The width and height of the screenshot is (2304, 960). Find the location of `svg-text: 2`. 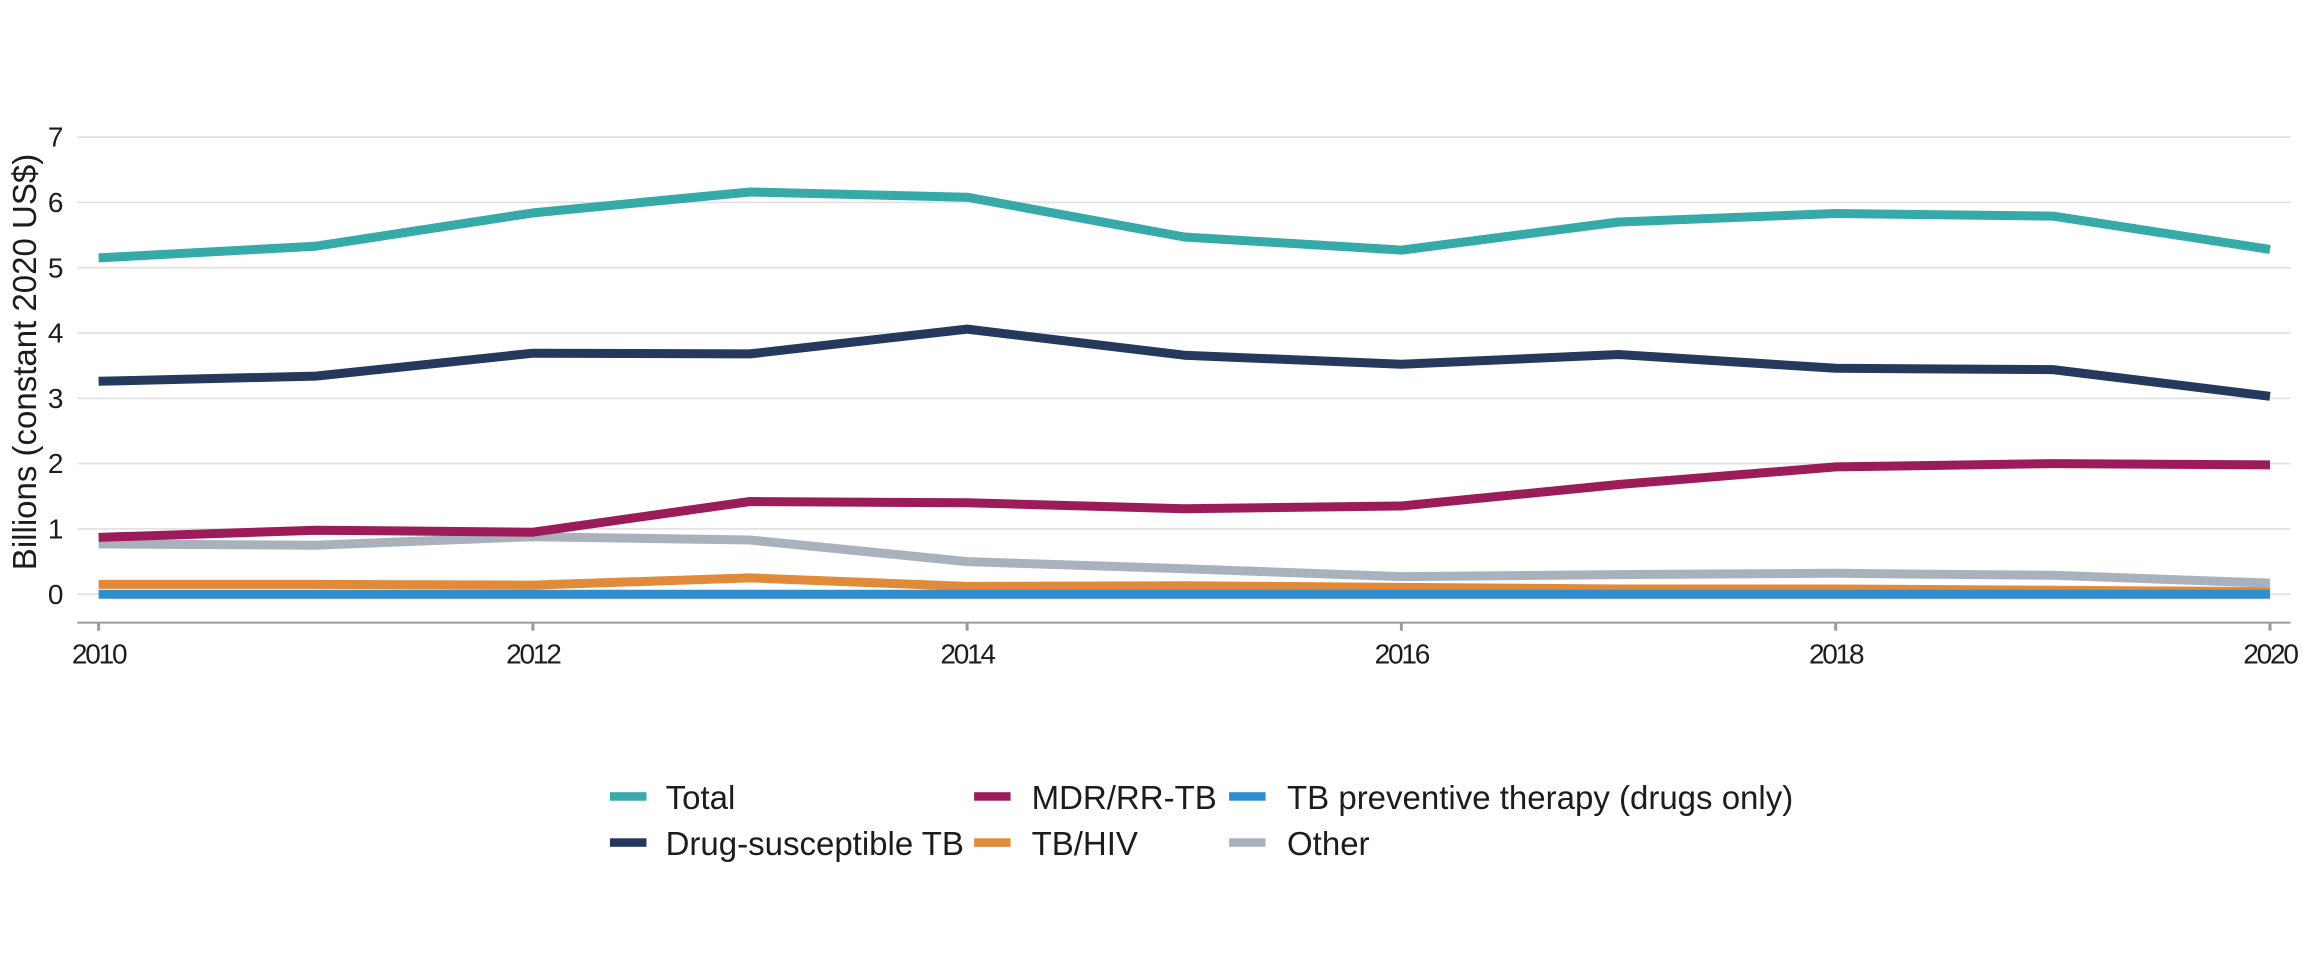

svg-text: 2 is located at coordinates (56, 463).